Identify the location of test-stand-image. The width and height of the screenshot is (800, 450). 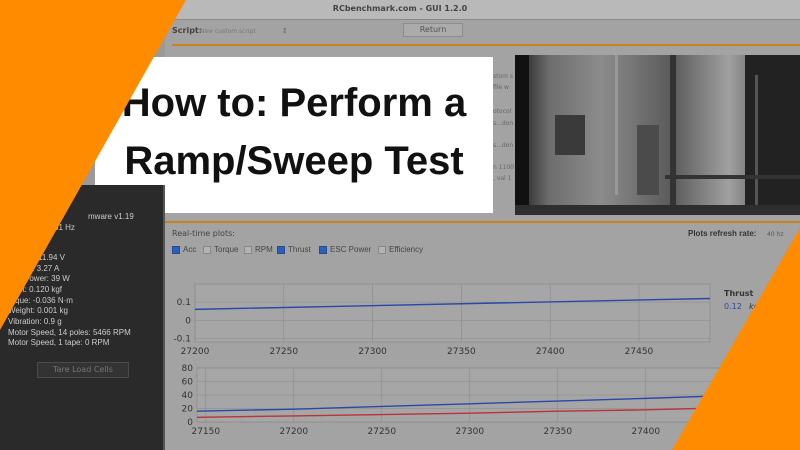
(657, 135).